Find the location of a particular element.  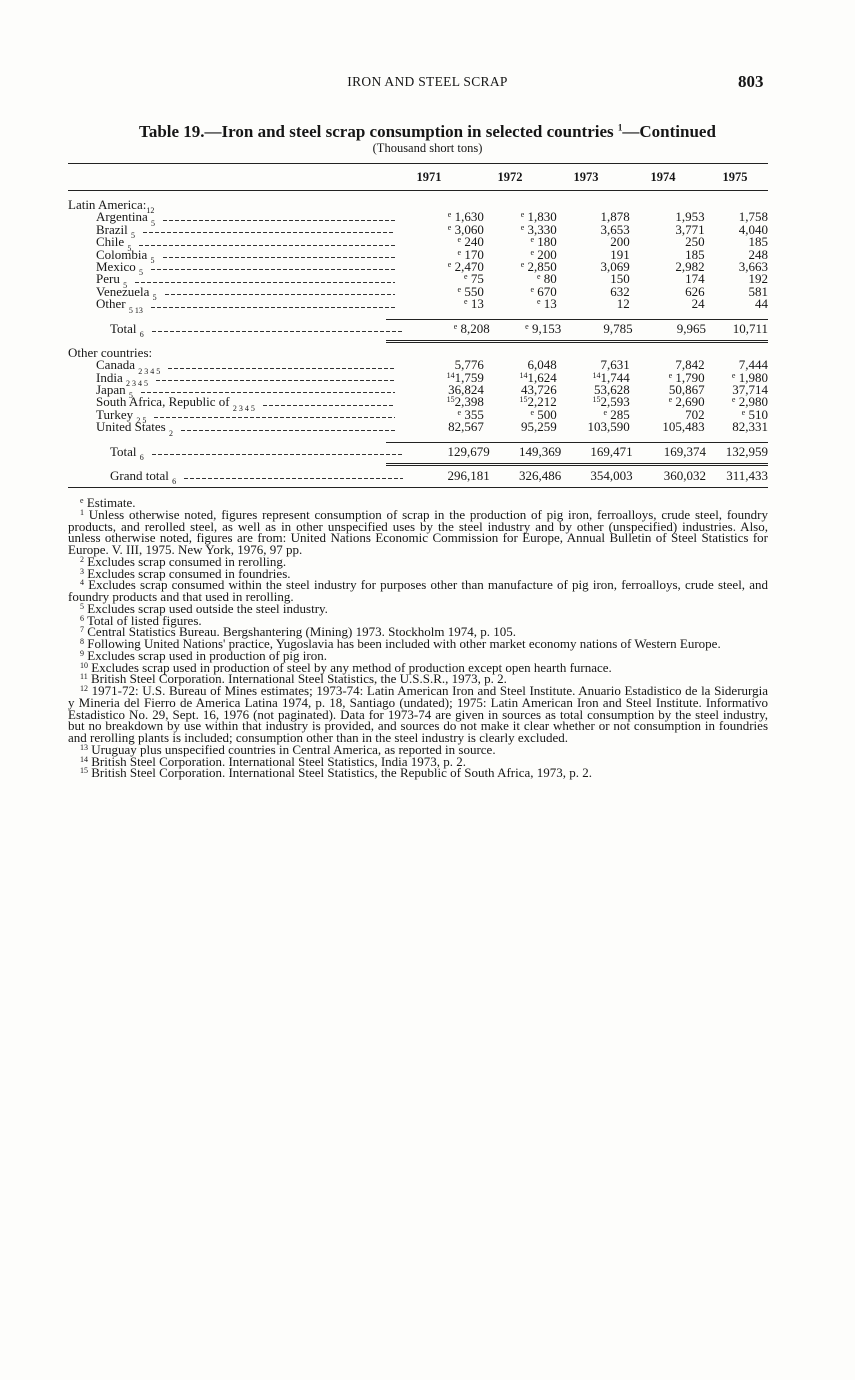

value-cell: 141,624 is located at coordinates (520, 377).